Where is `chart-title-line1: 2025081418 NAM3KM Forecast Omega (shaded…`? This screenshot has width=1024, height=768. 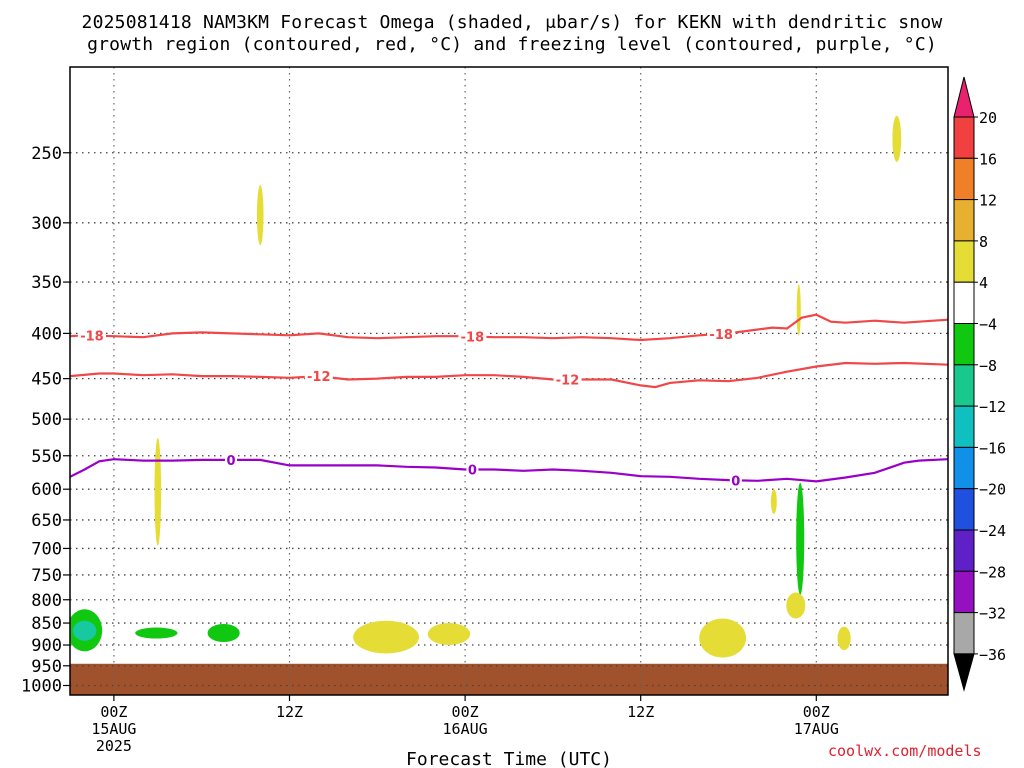 chart-title-line1: 2025081418 NAM3KM Forecast Omega (shaded… is located at coordinates (512, 22).